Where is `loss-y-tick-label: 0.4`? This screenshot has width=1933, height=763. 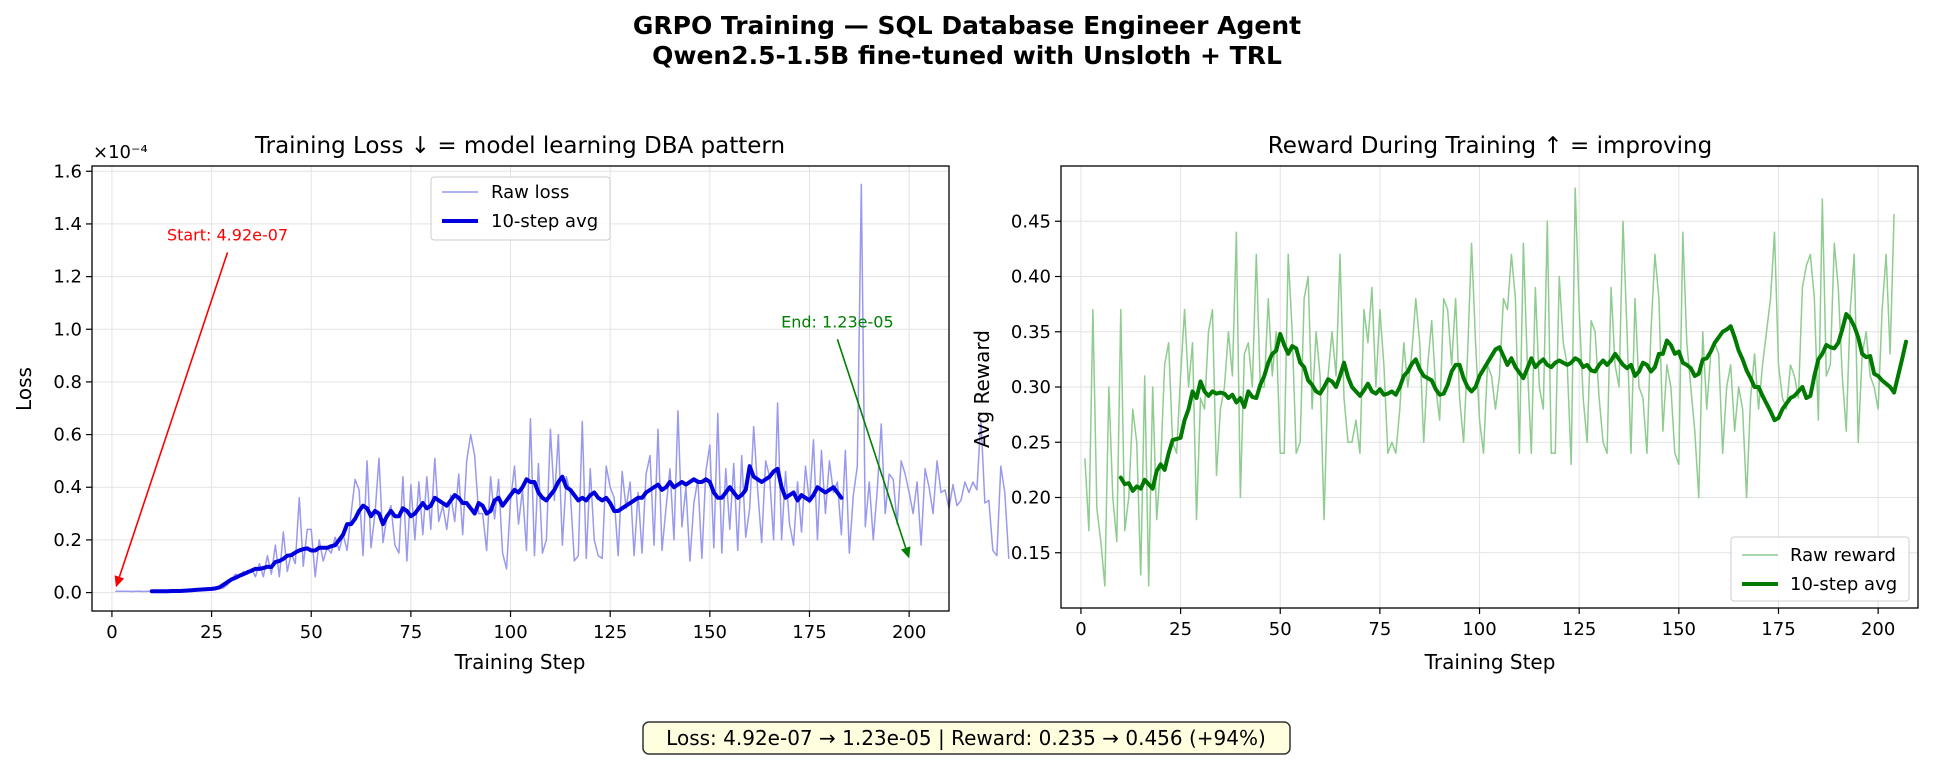 loss-y-tick-label: 0.4 is located at coordinates (67, 487).